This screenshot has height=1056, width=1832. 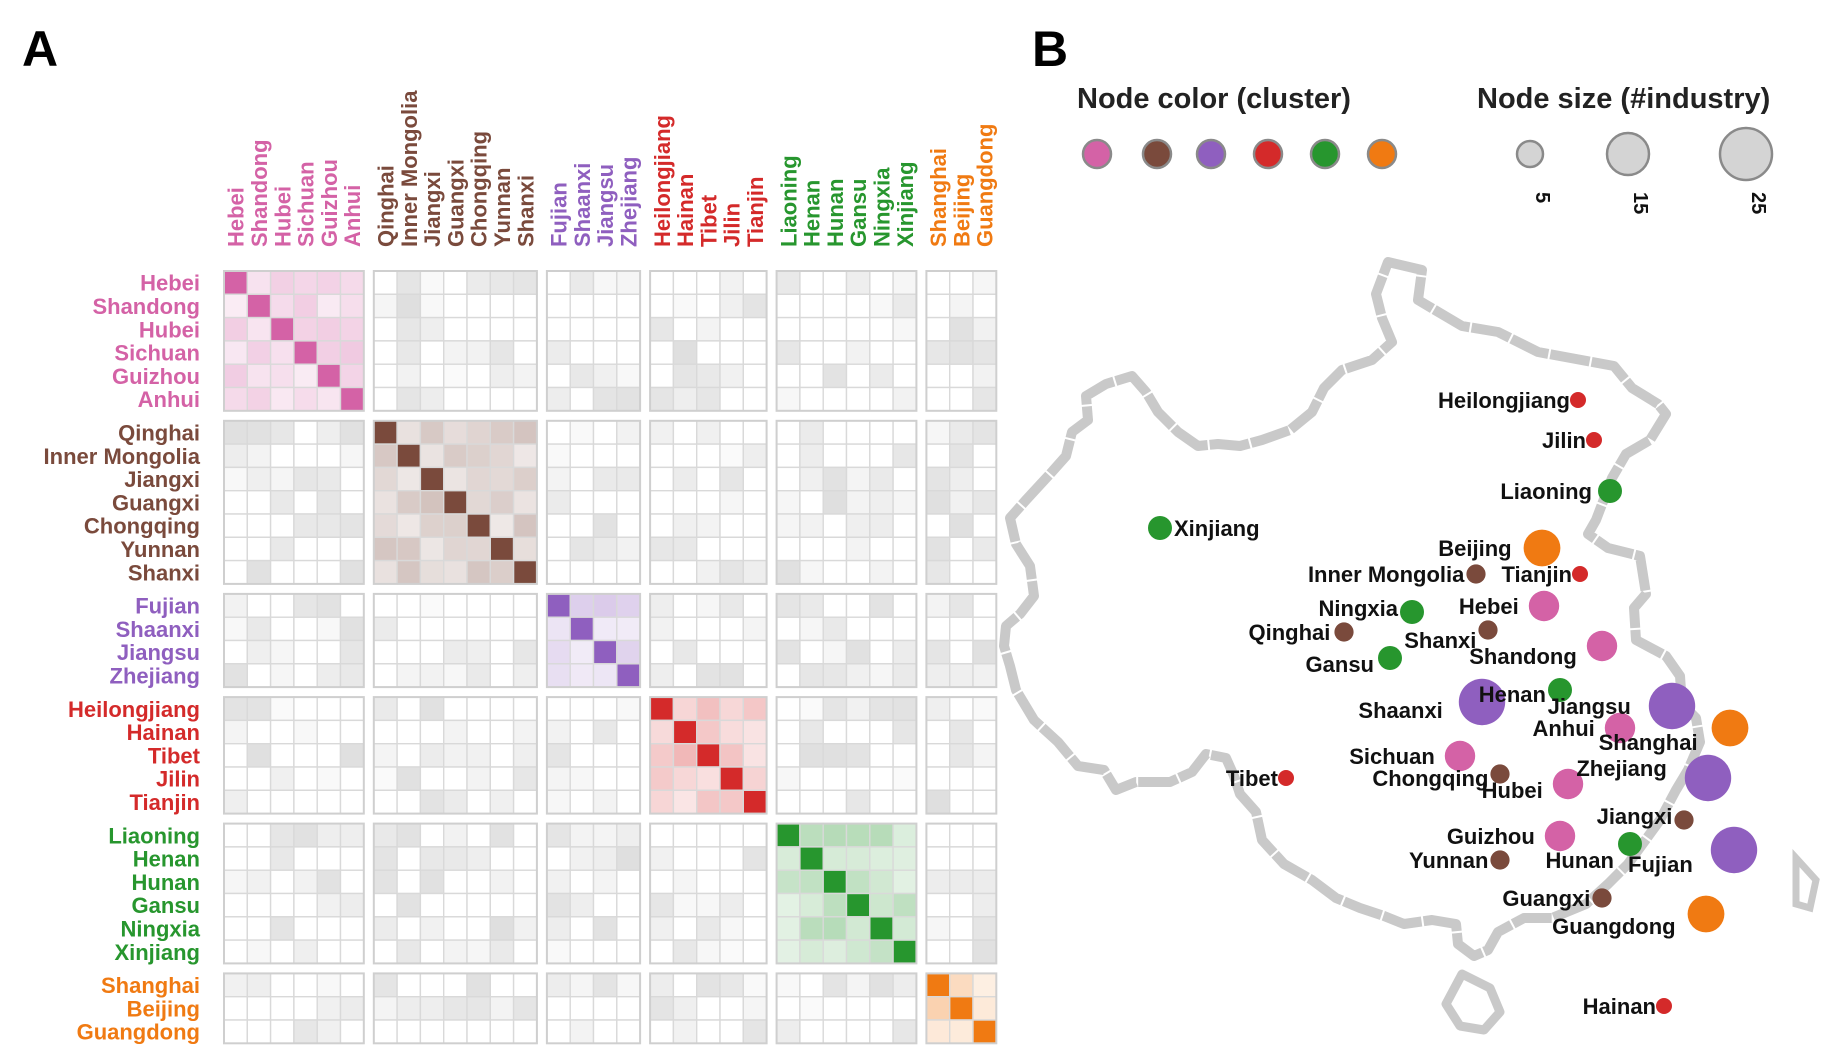 What do you see at coordinates (479, 189) in the screenshot?
I see `col-label-chongqing: Chongqing` at bounding box center [479, 189].